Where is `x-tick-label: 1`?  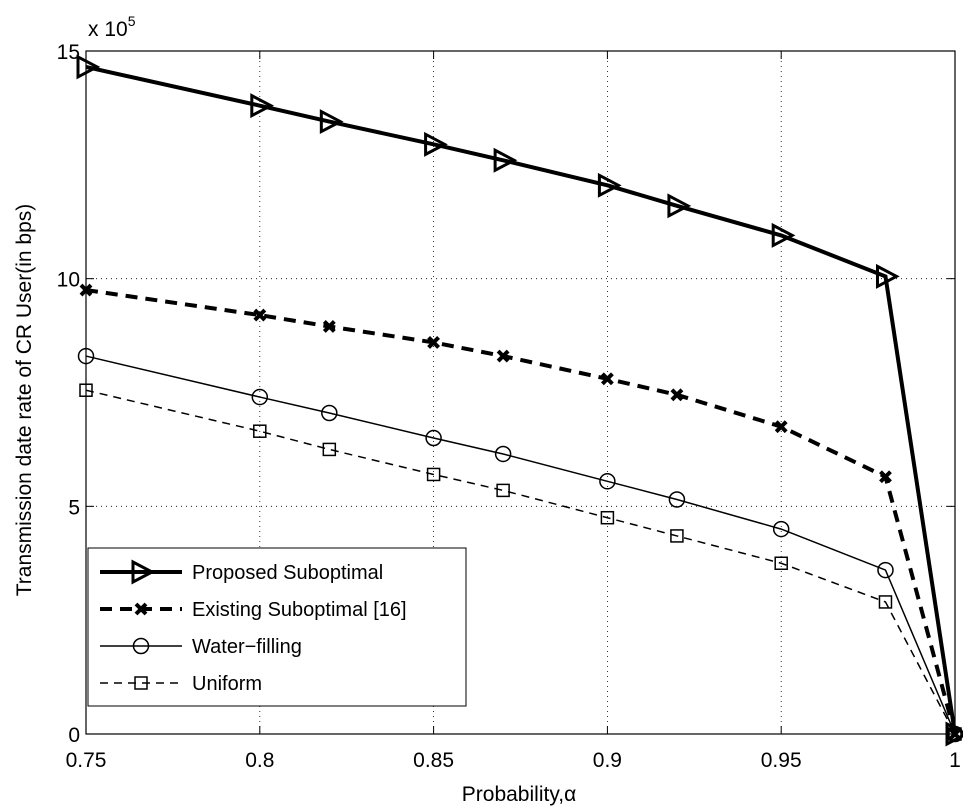 x-tick-label: 1 is located at coordinates (955, 760).